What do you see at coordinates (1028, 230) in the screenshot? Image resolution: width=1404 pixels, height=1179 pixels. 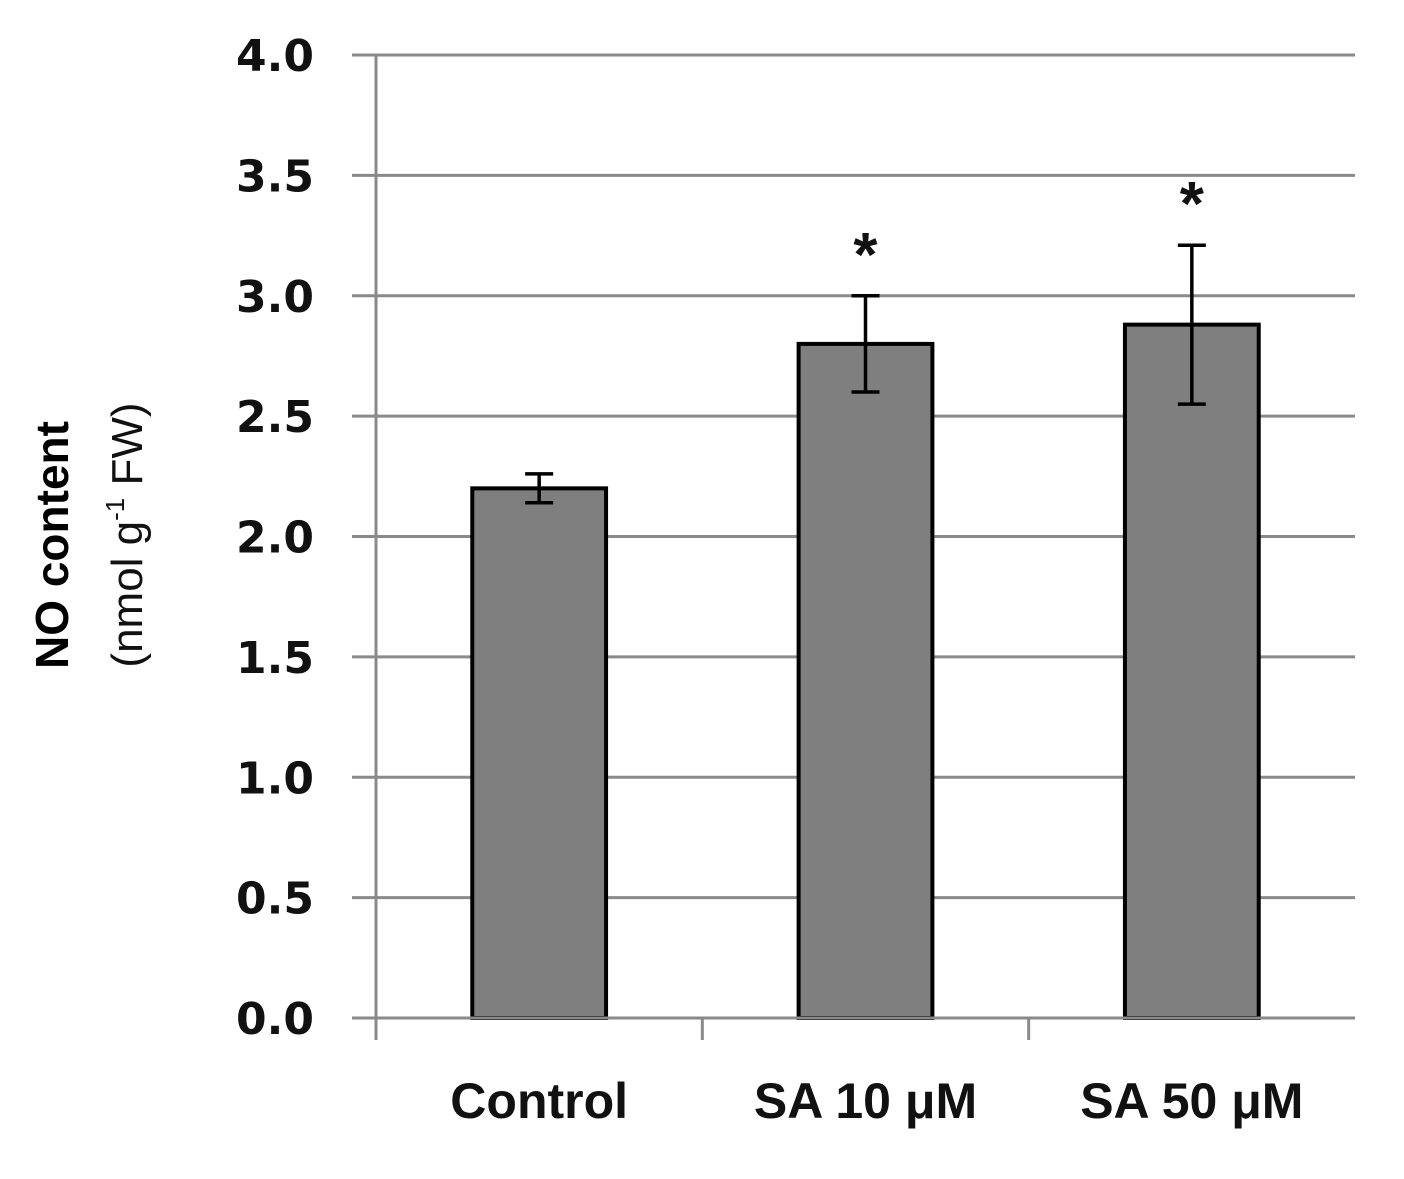 I see `significance-markers: **` at bounding box center [1028, 230].